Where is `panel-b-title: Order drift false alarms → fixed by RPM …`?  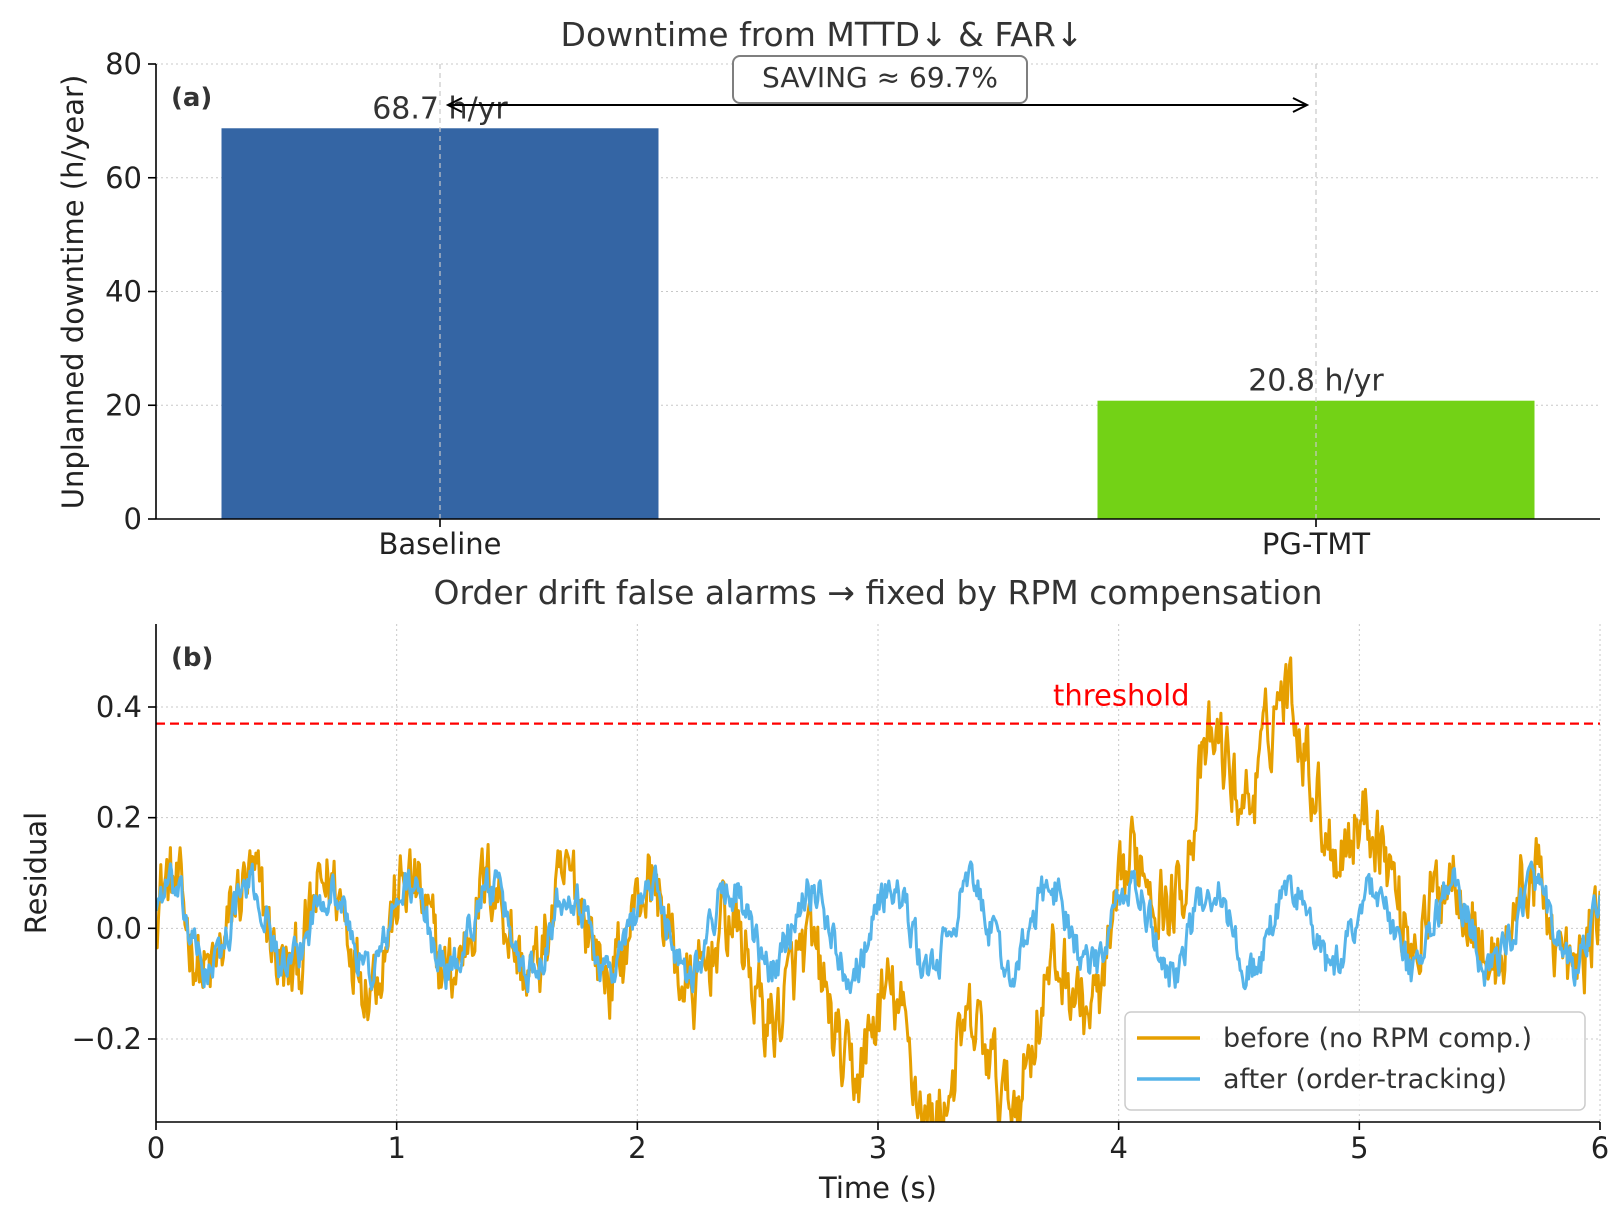 panel-b-title: Order drift false alarms → fixed by RPM … is located at coordinates (877, 592).